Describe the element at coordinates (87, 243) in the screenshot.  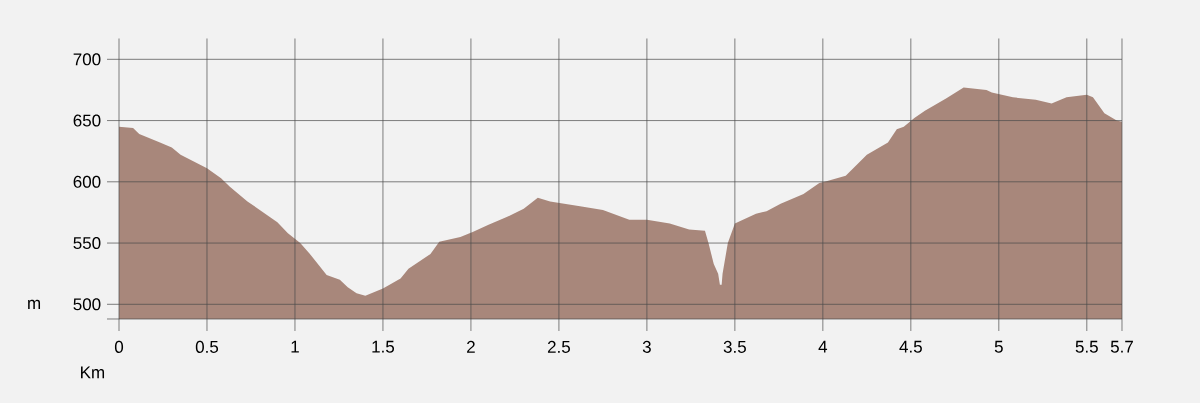
I see `y-tick-label: 550` at that location.